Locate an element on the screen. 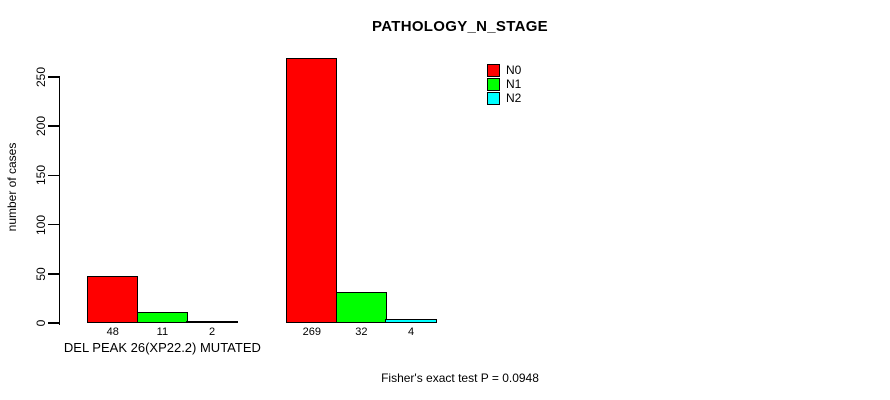  legend-row: N2 is located at coordinates (504, 98).